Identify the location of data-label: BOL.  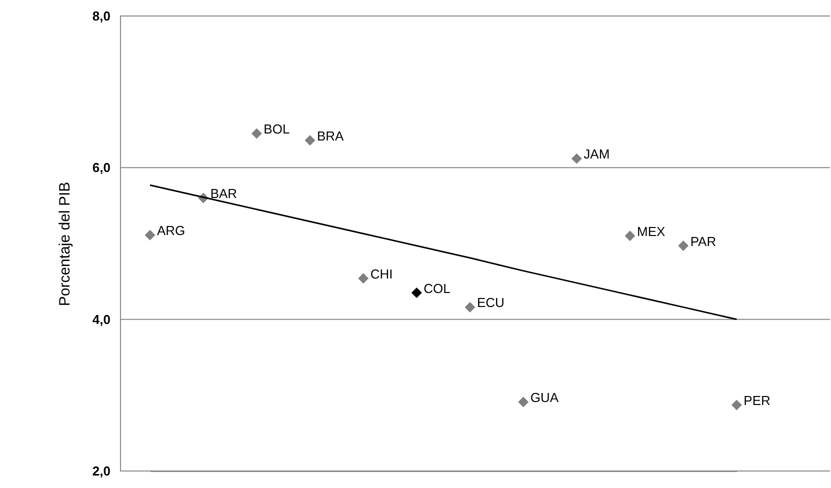
(277, 129).